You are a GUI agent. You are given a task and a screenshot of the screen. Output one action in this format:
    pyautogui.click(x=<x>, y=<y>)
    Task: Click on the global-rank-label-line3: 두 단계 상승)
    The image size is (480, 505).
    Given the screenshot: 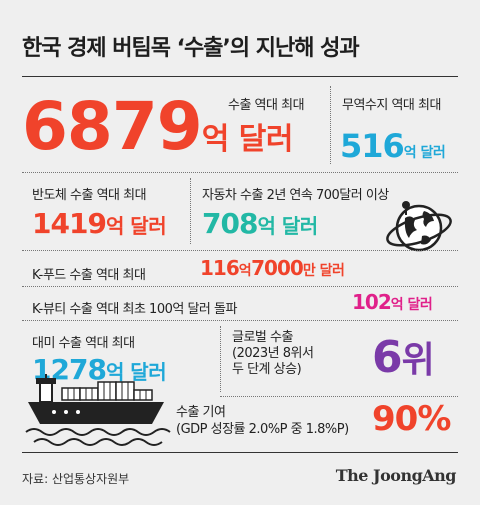 What is the action you would take?
    pyautogui.click(x=267, y=369)
    